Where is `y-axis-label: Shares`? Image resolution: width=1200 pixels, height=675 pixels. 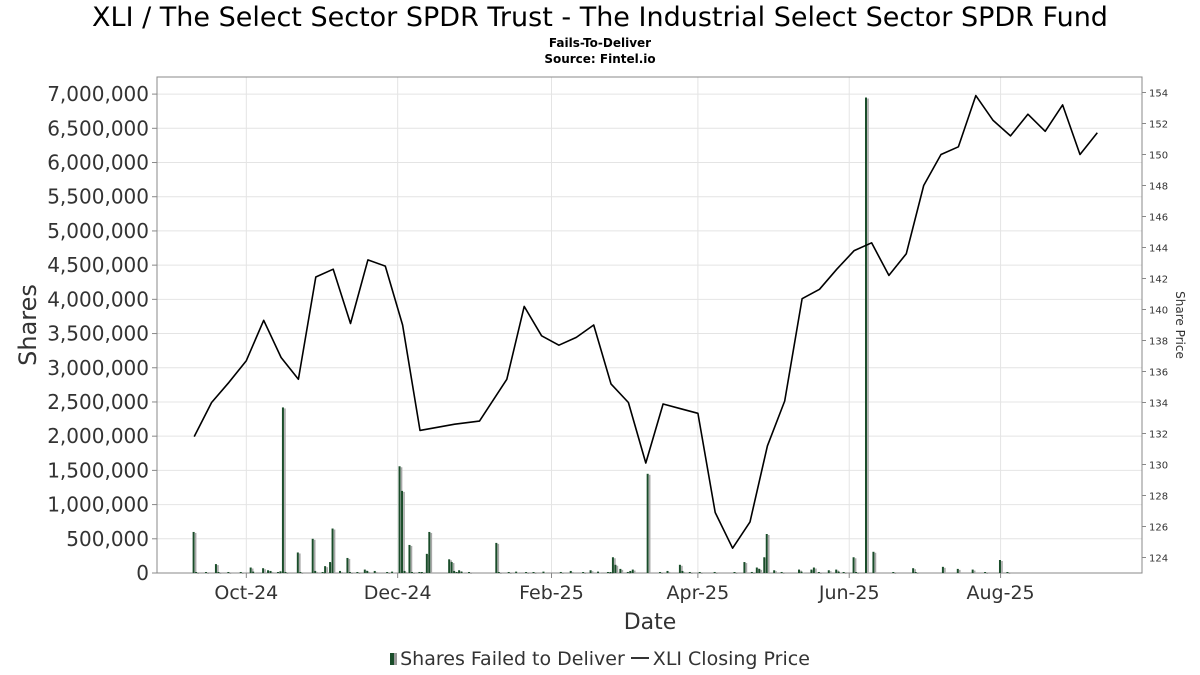
y-axis-label: Shares is located at coordinates (28, 325).